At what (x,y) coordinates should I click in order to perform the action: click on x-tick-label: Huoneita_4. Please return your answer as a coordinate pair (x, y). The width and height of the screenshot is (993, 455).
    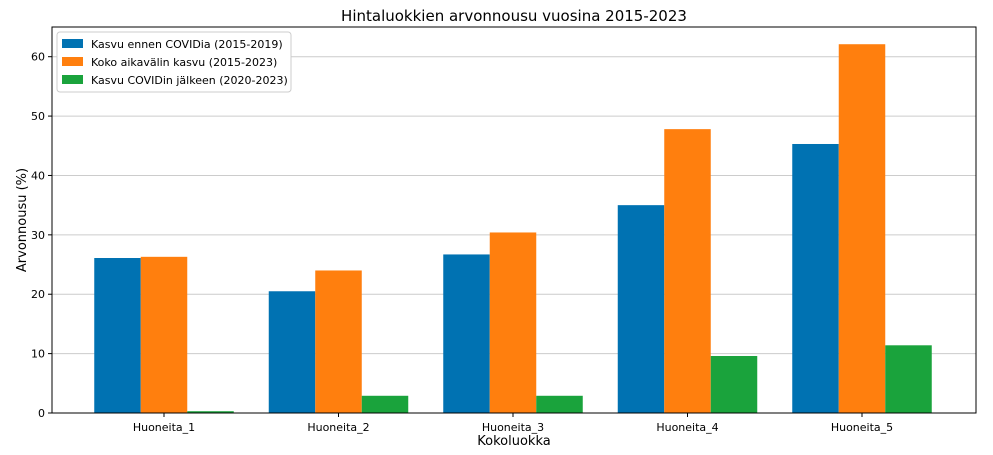
    Looking at the image, I should click on (687, 427).